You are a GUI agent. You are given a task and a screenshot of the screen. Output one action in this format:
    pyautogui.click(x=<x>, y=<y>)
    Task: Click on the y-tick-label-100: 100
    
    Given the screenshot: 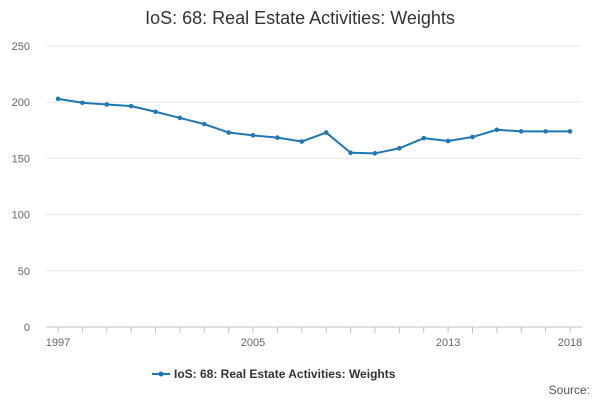 What is the action you would take?
    pyautogui.click(x=21, y=216)
    